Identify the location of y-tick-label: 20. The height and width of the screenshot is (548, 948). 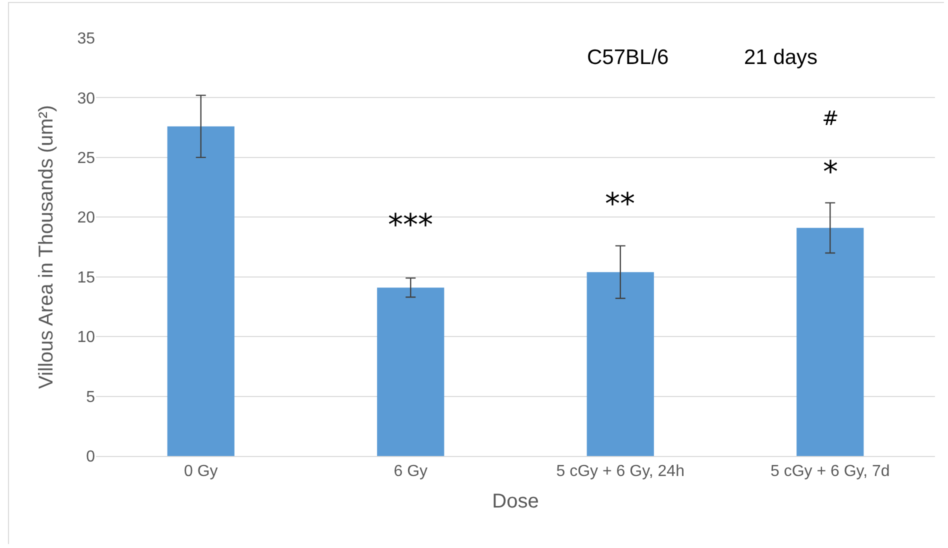
(86, 218).